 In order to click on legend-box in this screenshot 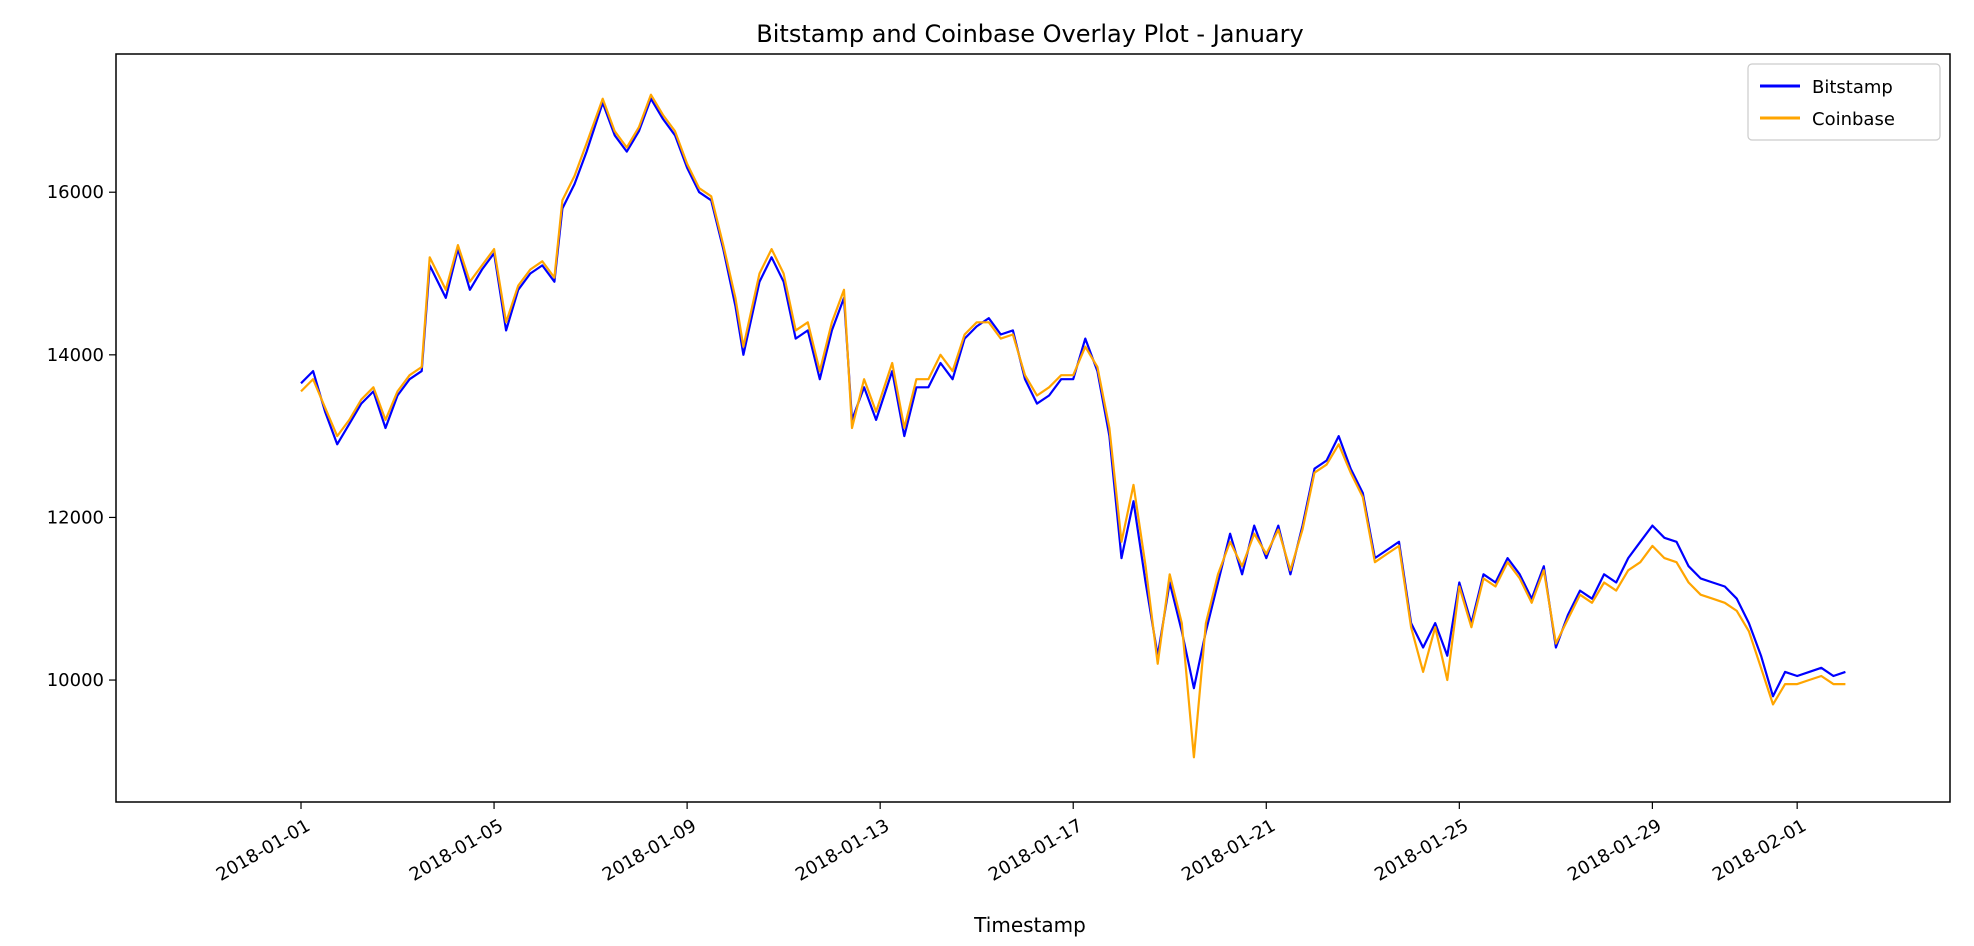, I will do `click(1844, 102)`.